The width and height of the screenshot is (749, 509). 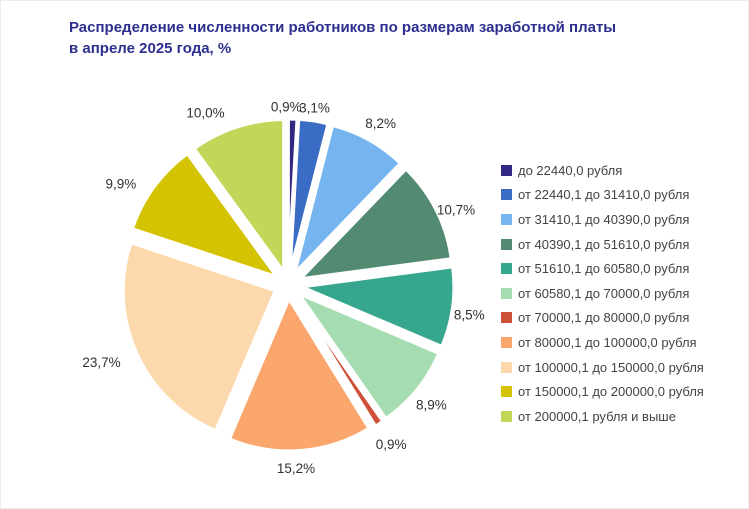 I want to click on legend-label-8: от 100000,1 до 150000,0 рубля, so click(x=611, y=367).